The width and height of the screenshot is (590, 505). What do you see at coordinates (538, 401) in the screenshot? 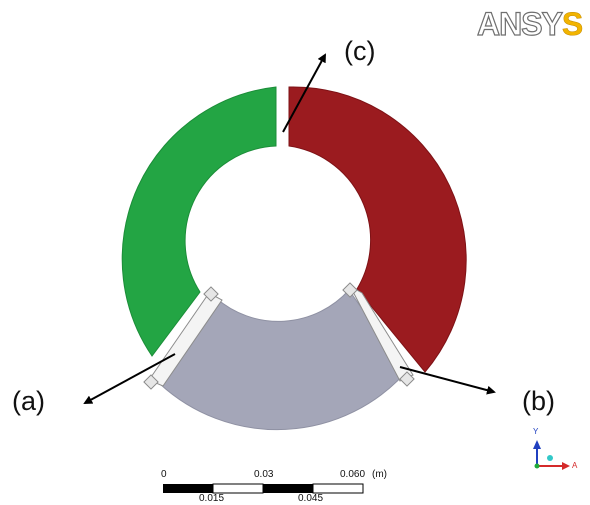
I see `callout-label-b: (b)` at bounding box center [538, 401].